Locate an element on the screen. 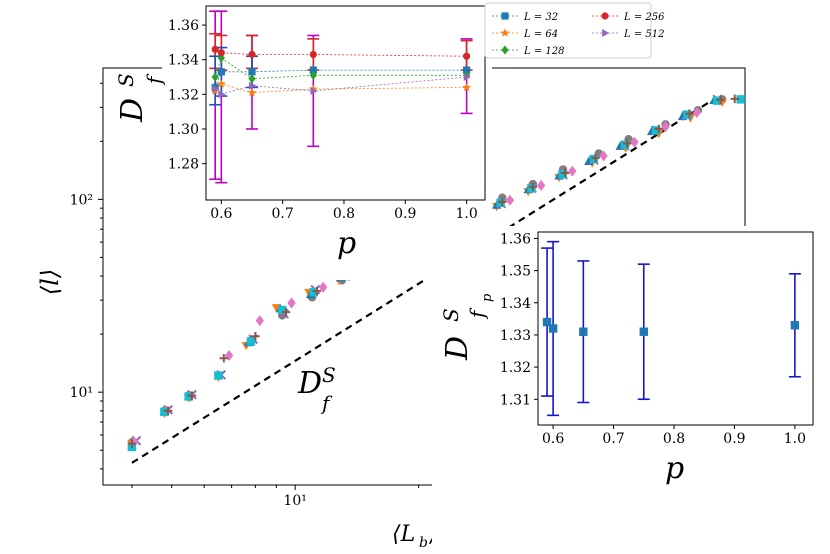 This screenshot has width=830, height=554. main-ylabel: ⟨l⟩ is located at coordinates (50, 282).